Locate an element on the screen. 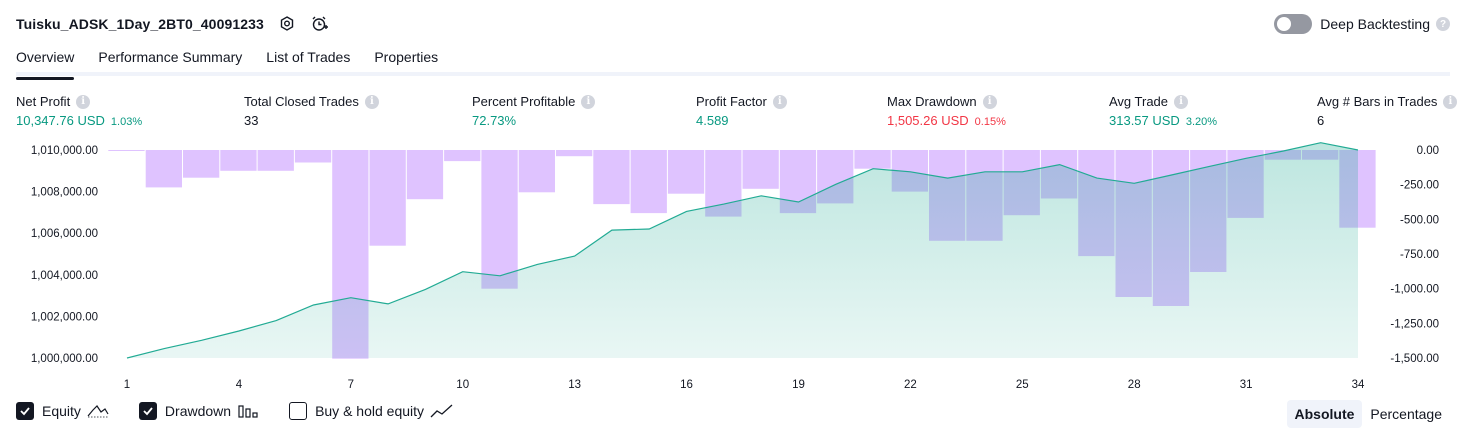 This screenshot has height=438, width=1466. drawdown-checkbox is located at coordinates (147, 411).